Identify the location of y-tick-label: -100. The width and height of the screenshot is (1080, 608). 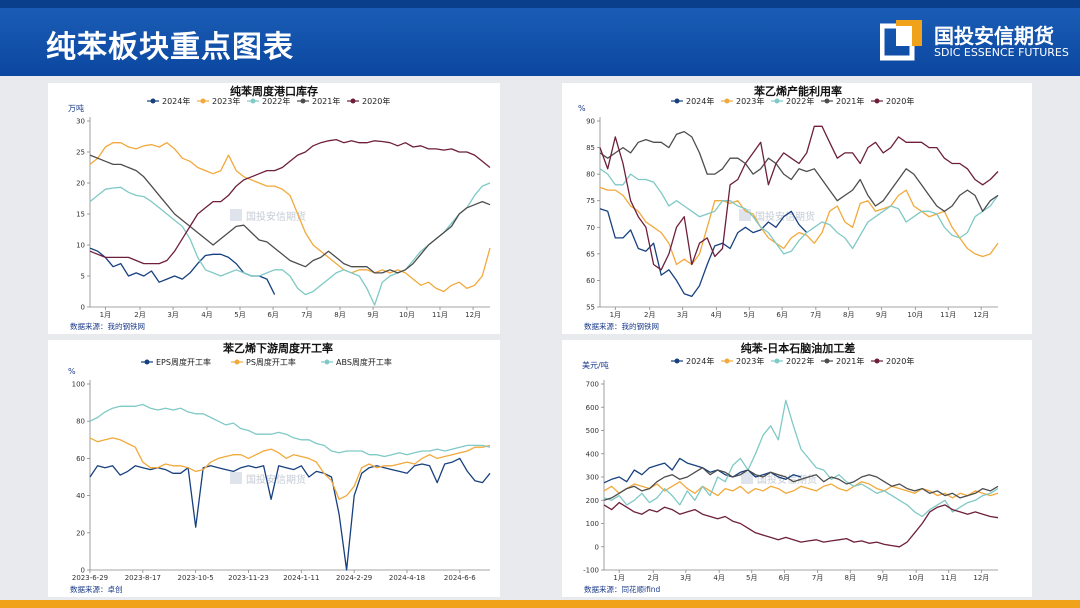
(591, 571).